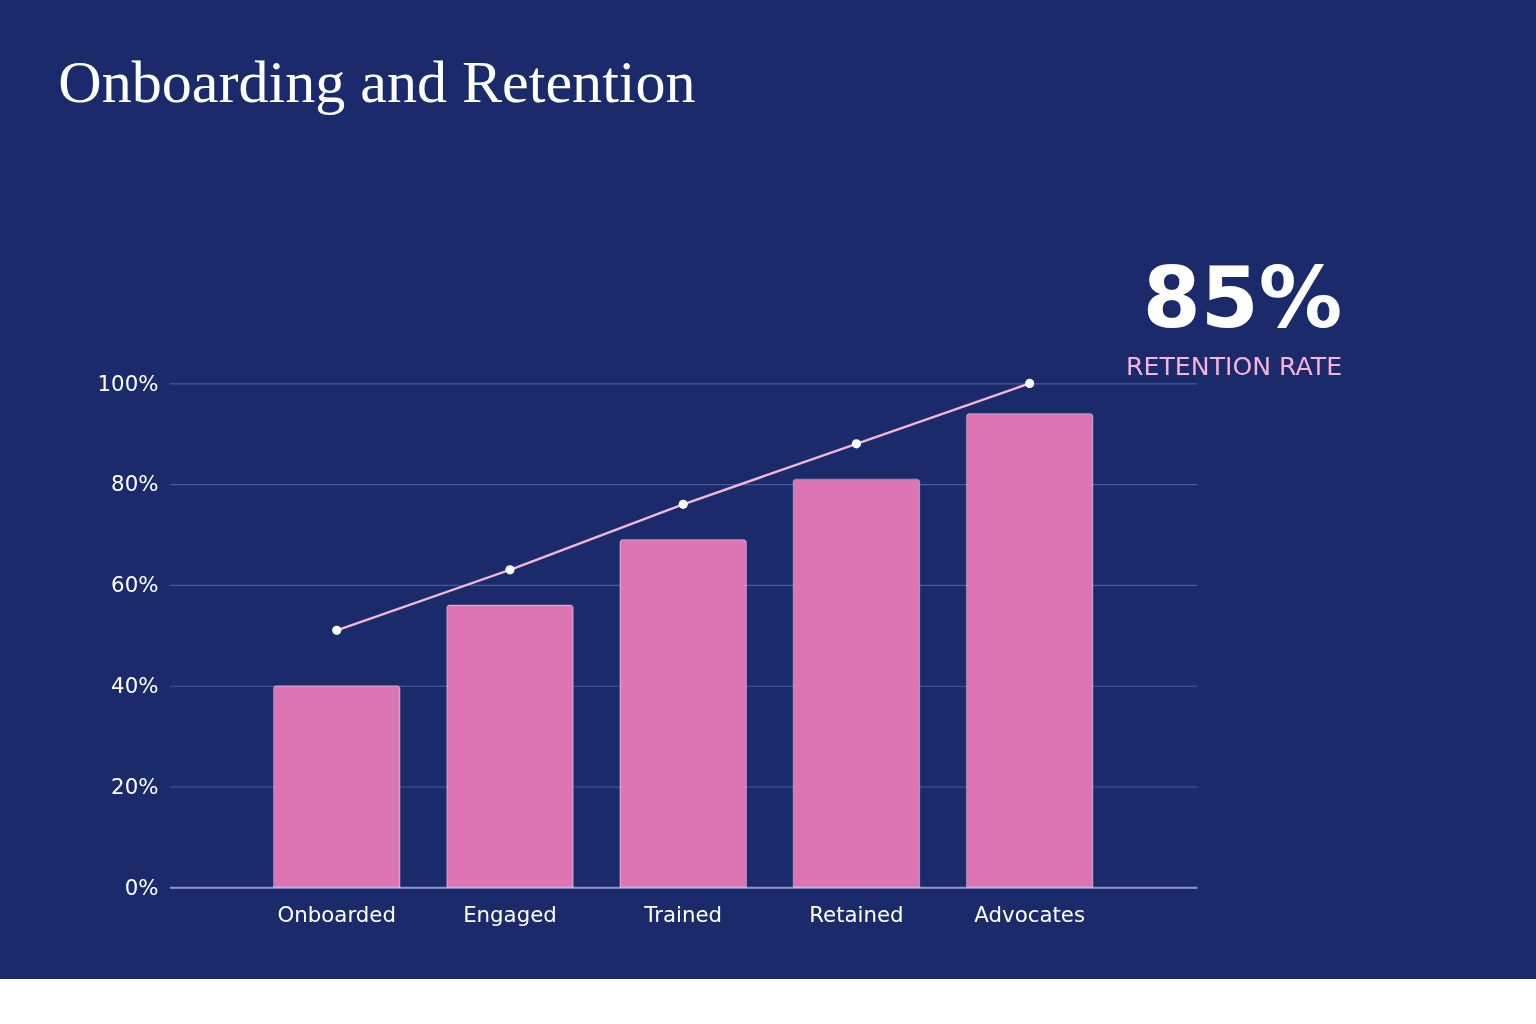 This screenshot has width=1536, height=1024. I want to click on y-tick-label: 40%, so click(135, 686).